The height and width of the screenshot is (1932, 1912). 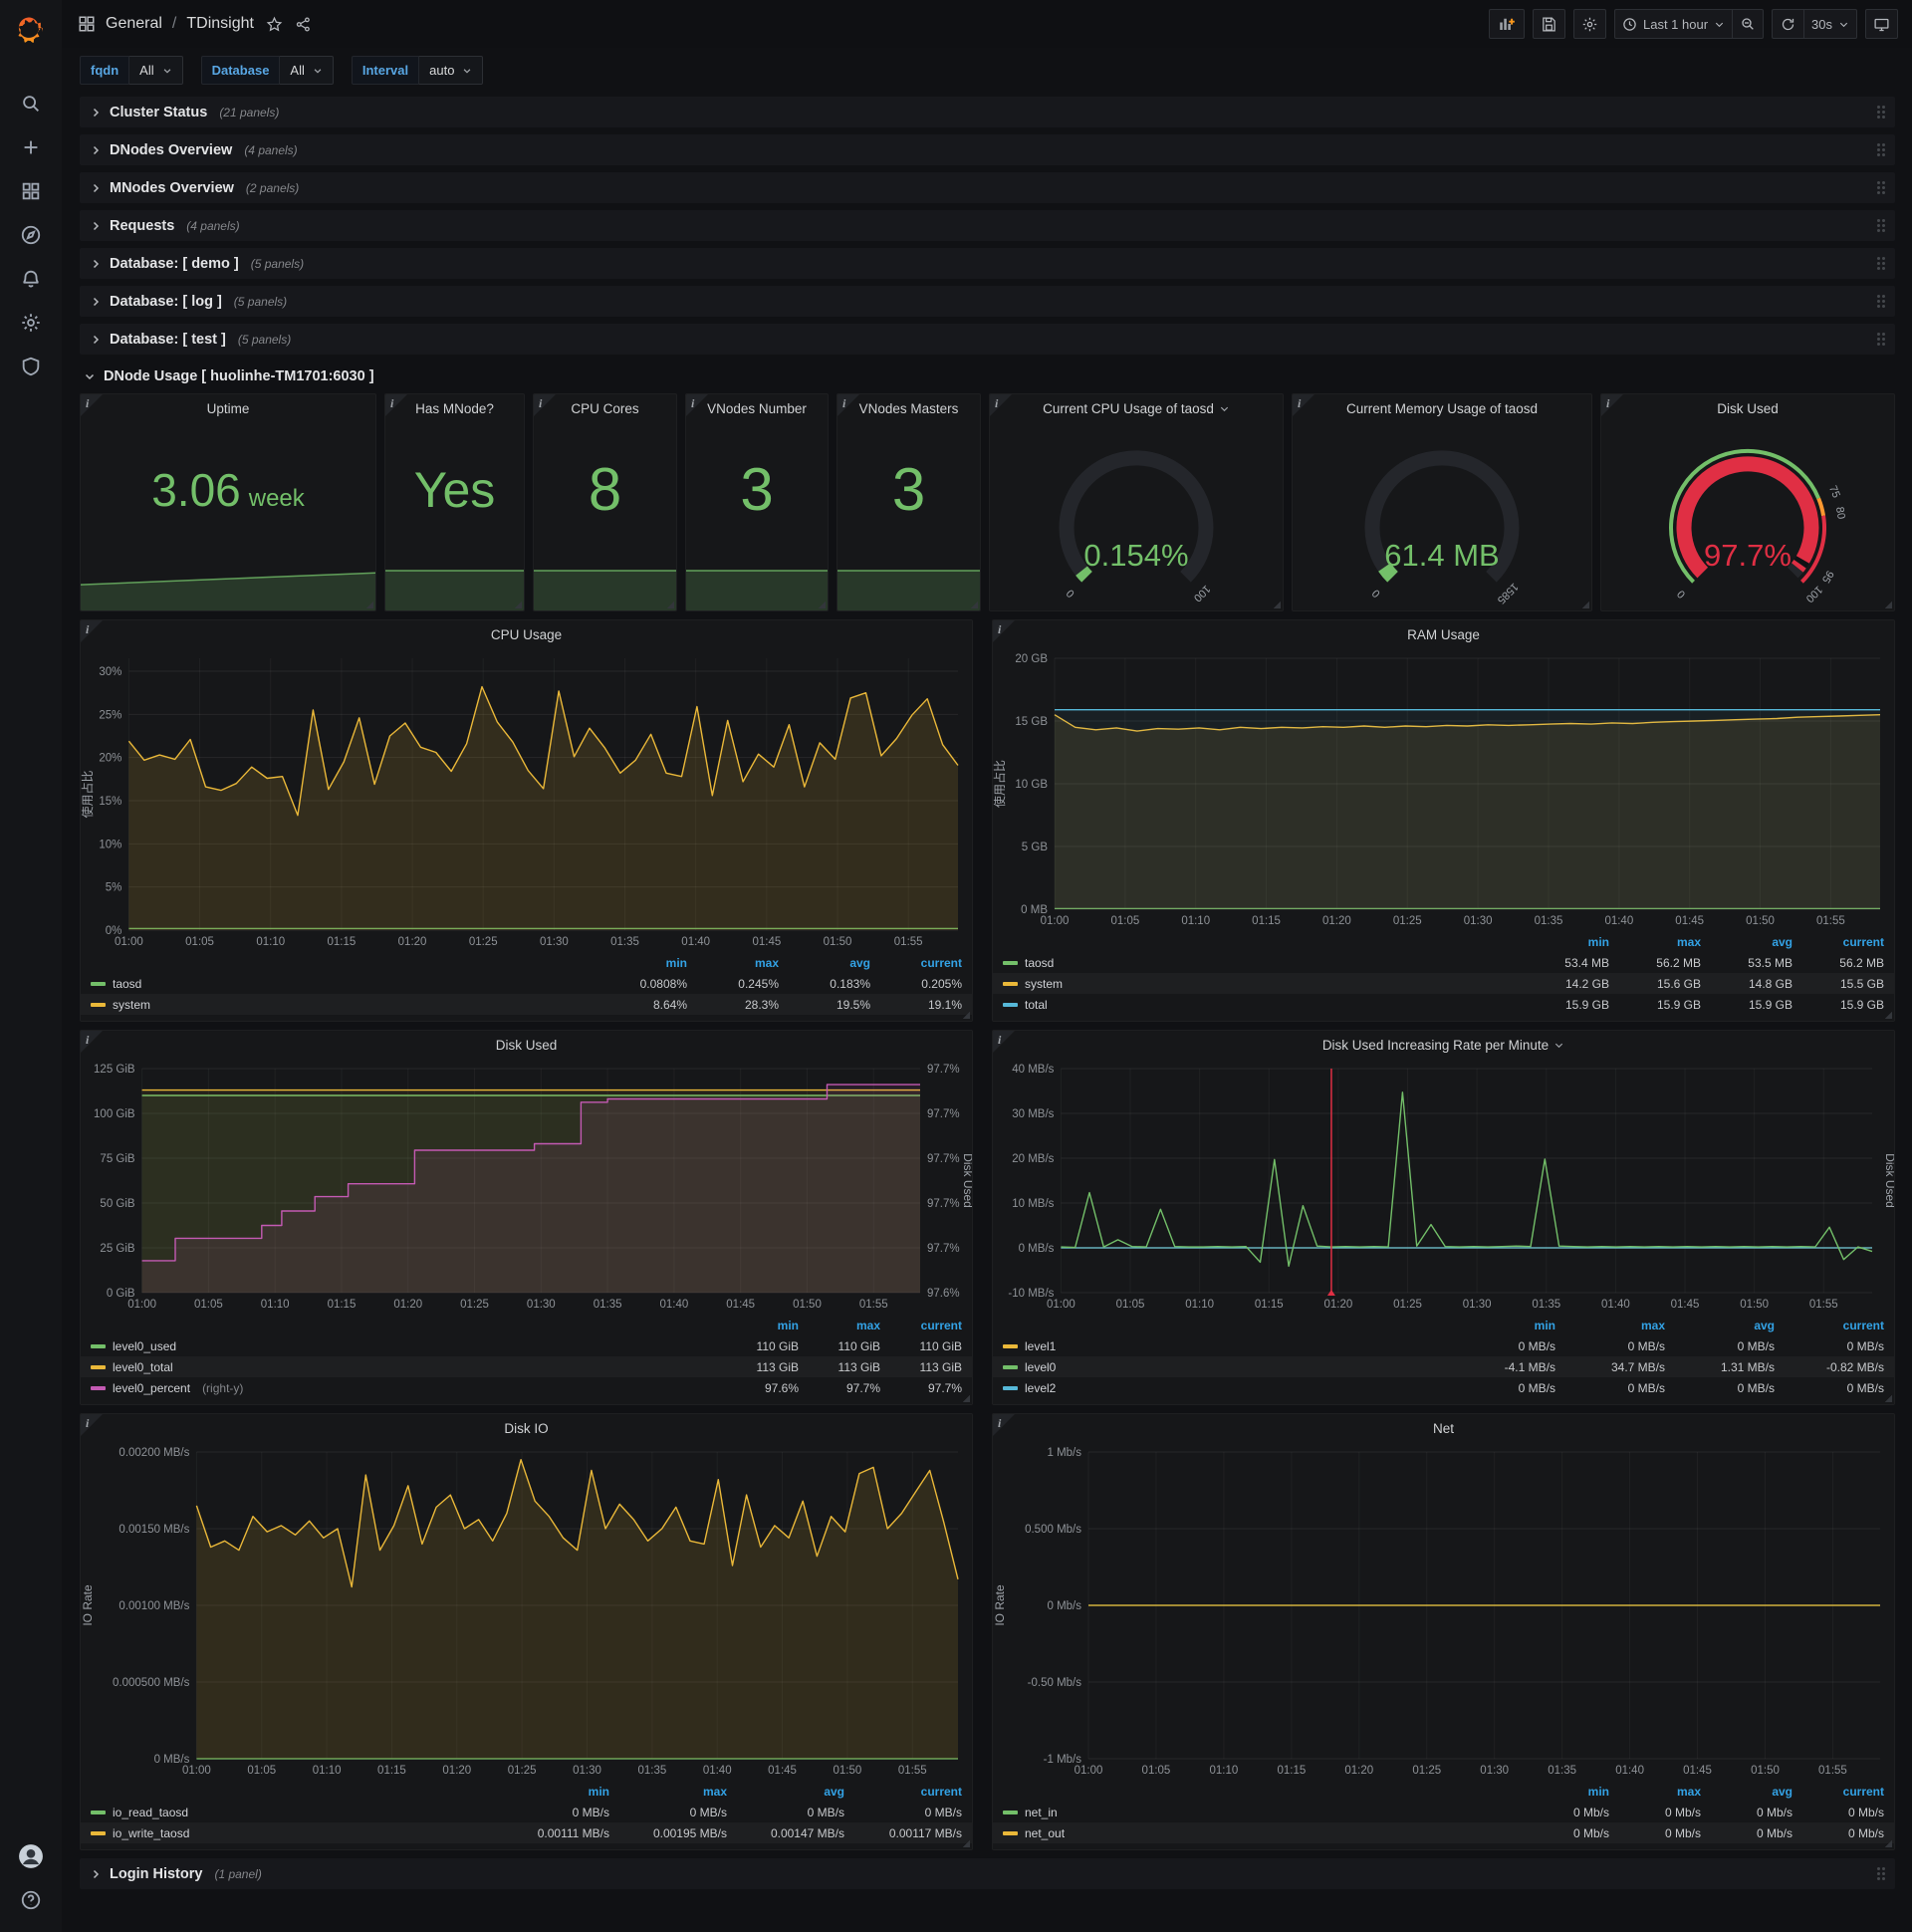 What do you see at coordinates (605, 408) in the screenshot?
I see `panel-header: i CPU Cores` at bounding box center [605, 408].